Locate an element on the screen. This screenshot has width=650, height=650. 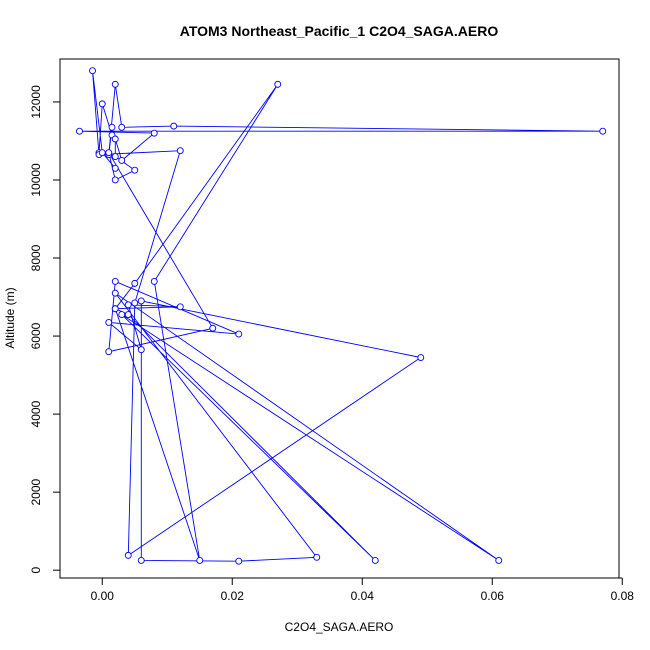
y-tick-label: 6000 is located at coordinates (36, 335).